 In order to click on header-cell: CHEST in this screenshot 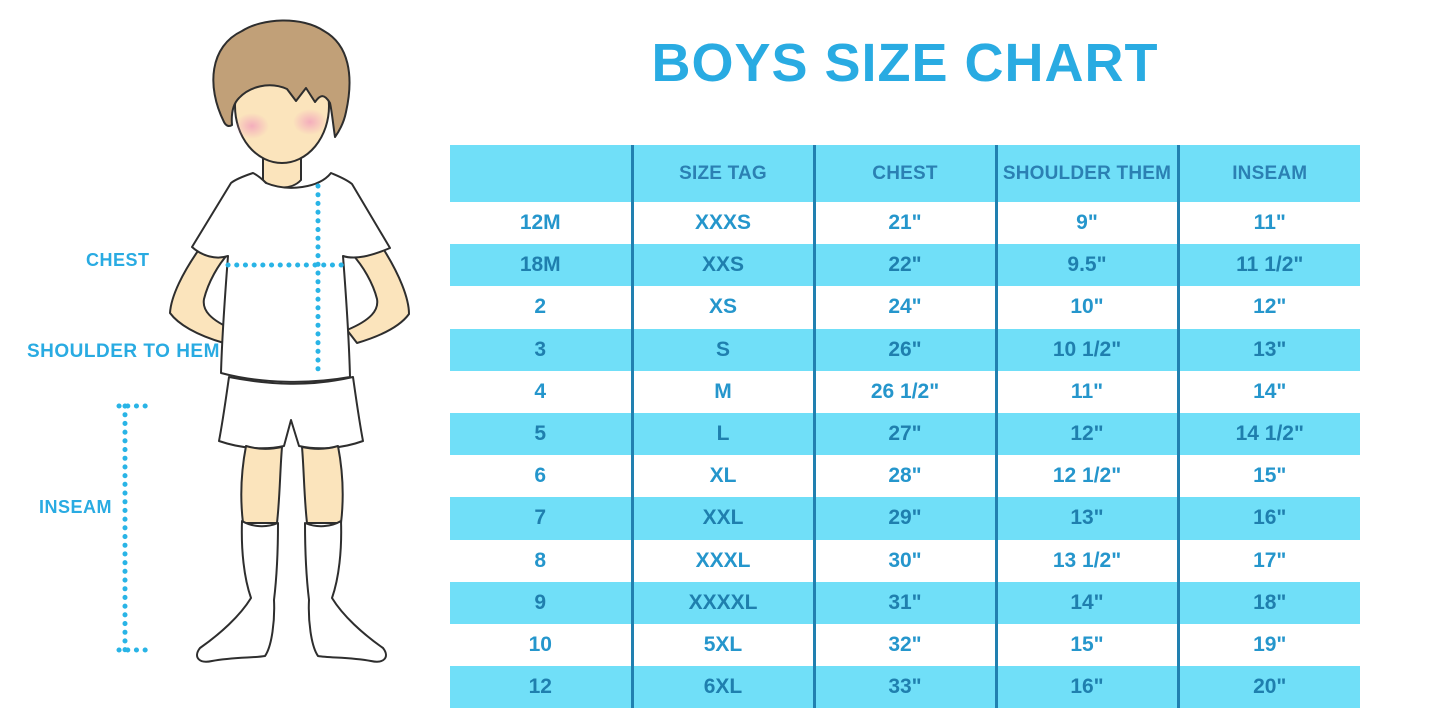, I will do `click(904, 173)`.